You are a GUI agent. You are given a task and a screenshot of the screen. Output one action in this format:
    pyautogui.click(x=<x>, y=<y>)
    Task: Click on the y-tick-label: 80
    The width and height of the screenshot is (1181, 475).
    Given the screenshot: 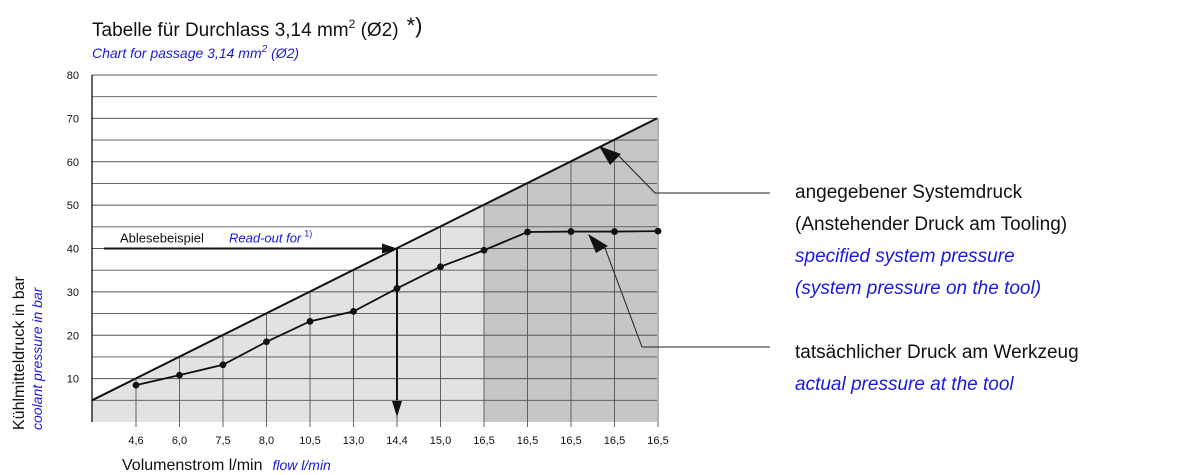 What is the action you would take?
    pyautogui.click(x=73, y=76)
    